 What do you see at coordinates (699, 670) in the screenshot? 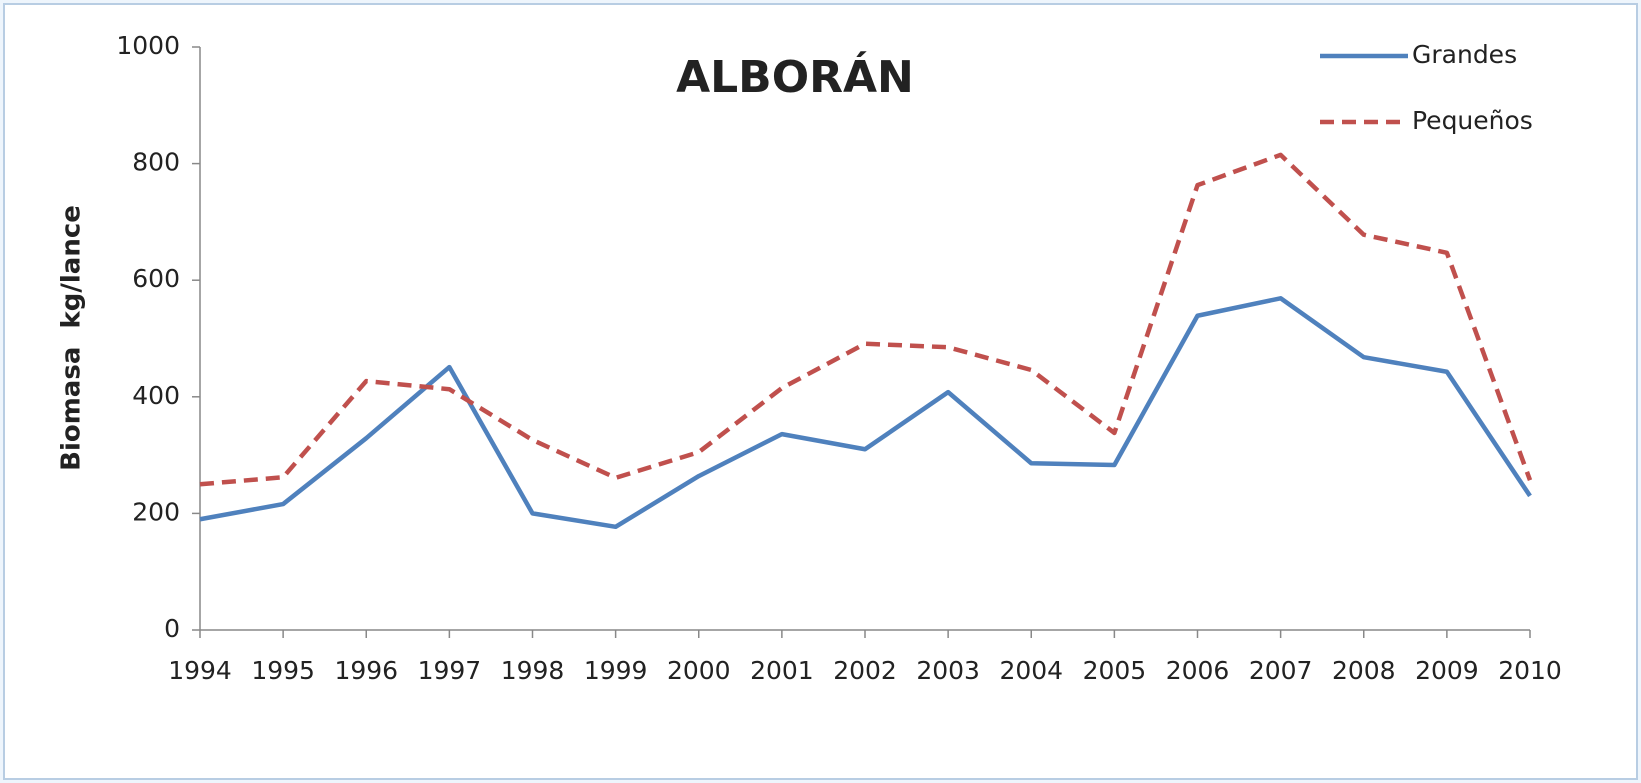
I see `x-tick-label: 2000` at bounding box center [699, 670].